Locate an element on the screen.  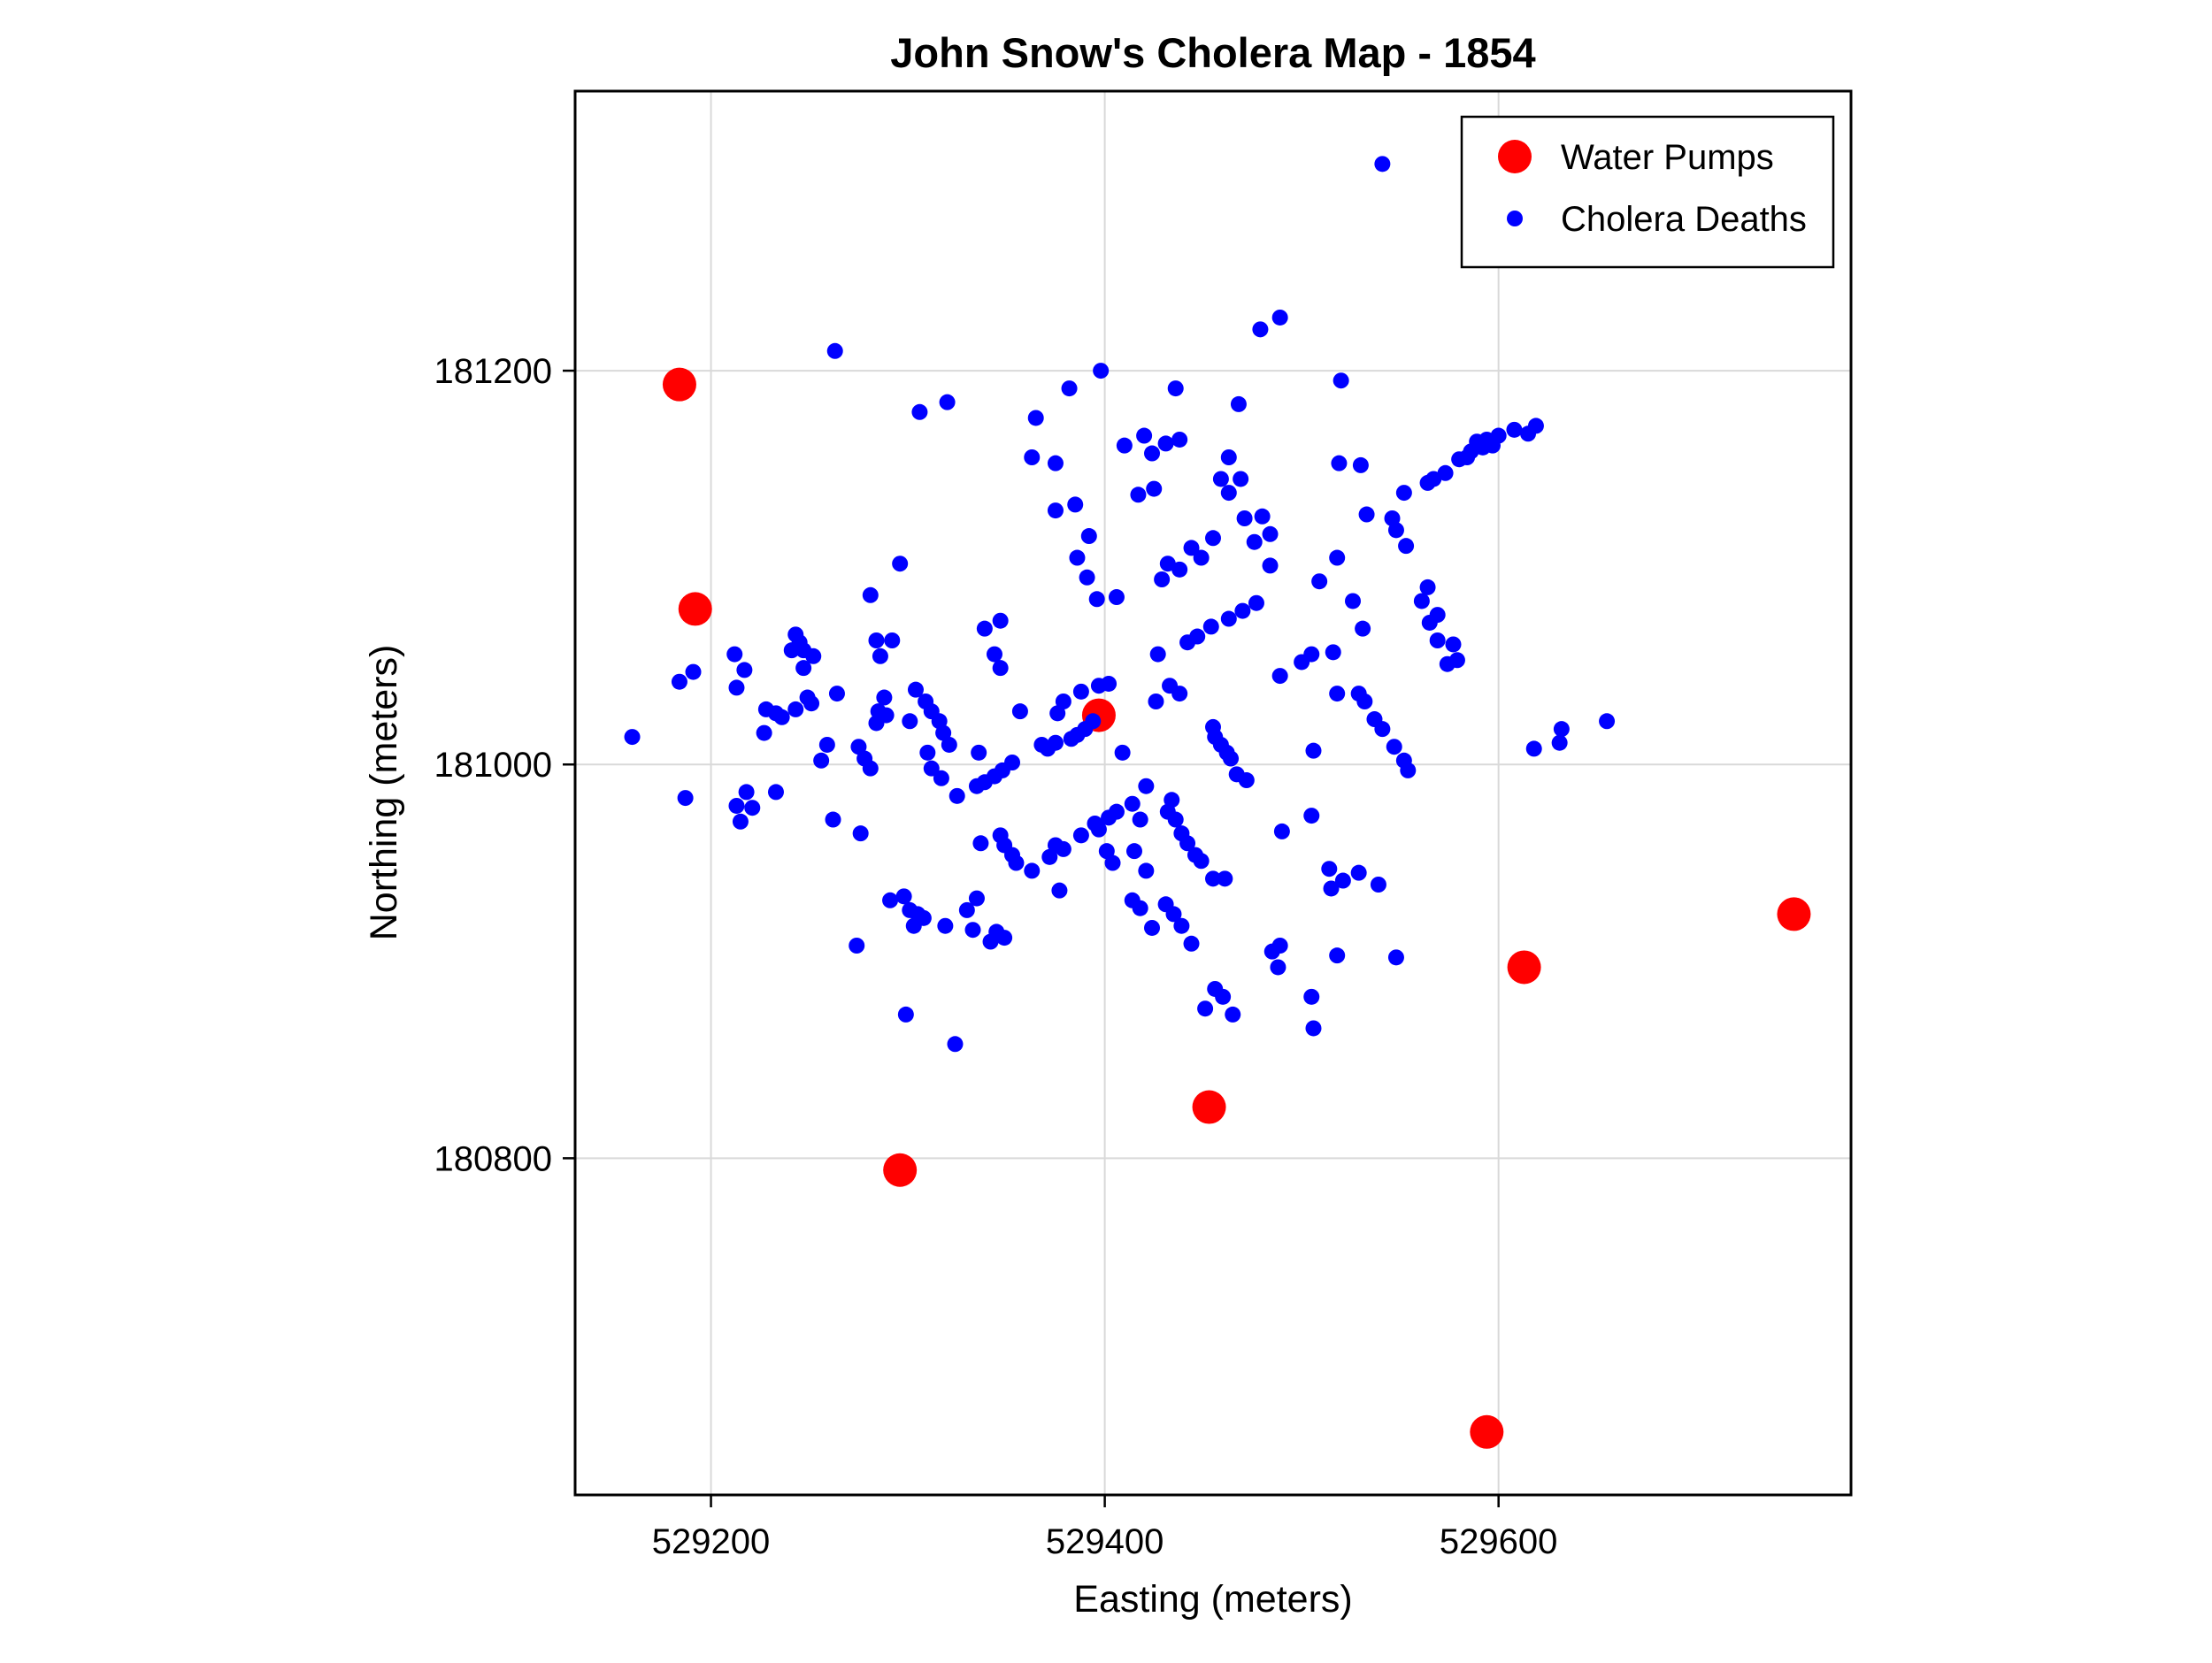
legend-box is located at coordinates (1648, 192).